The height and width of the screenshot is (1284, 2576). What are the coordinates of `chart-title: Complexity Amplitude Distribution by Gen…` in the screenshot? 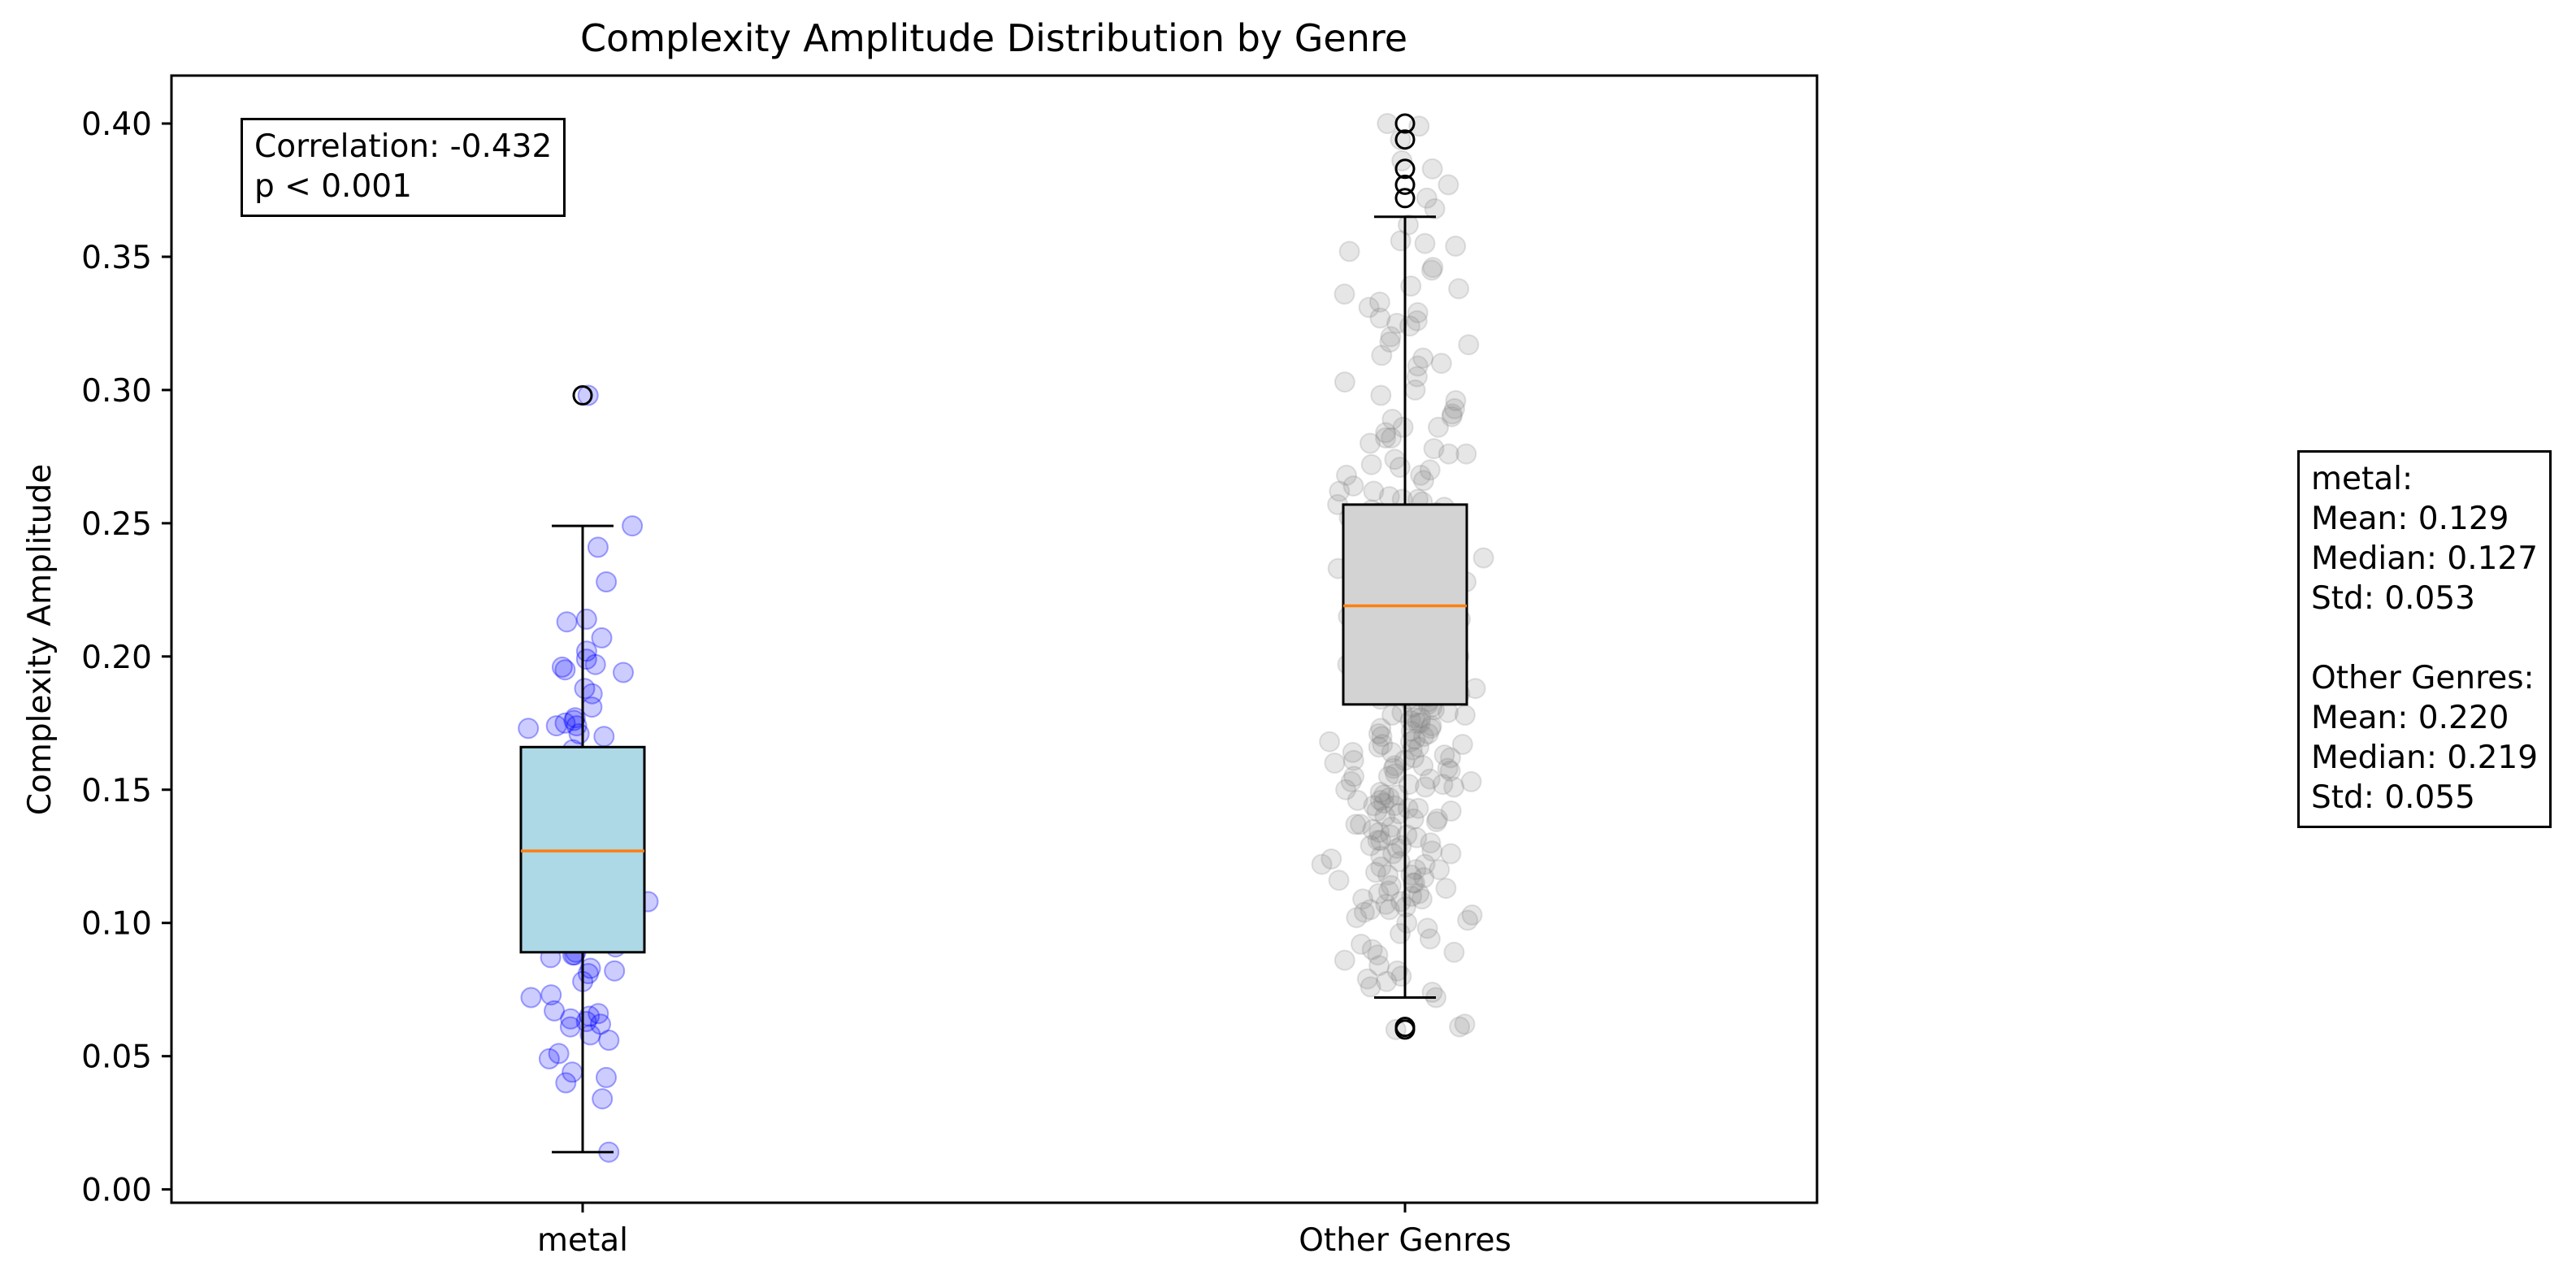 It's located at (993, 38).